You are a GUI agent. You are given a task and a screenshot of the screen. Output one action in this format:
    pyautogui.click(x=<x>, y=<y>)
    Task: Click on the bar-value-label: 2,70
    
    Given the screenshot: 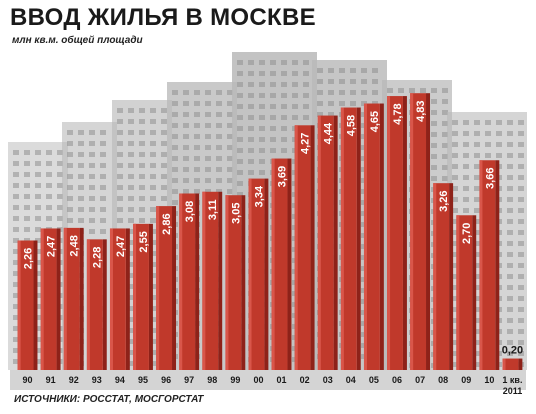 What is the action you would take?
    pyautogui.click(x=467, y=233)
    